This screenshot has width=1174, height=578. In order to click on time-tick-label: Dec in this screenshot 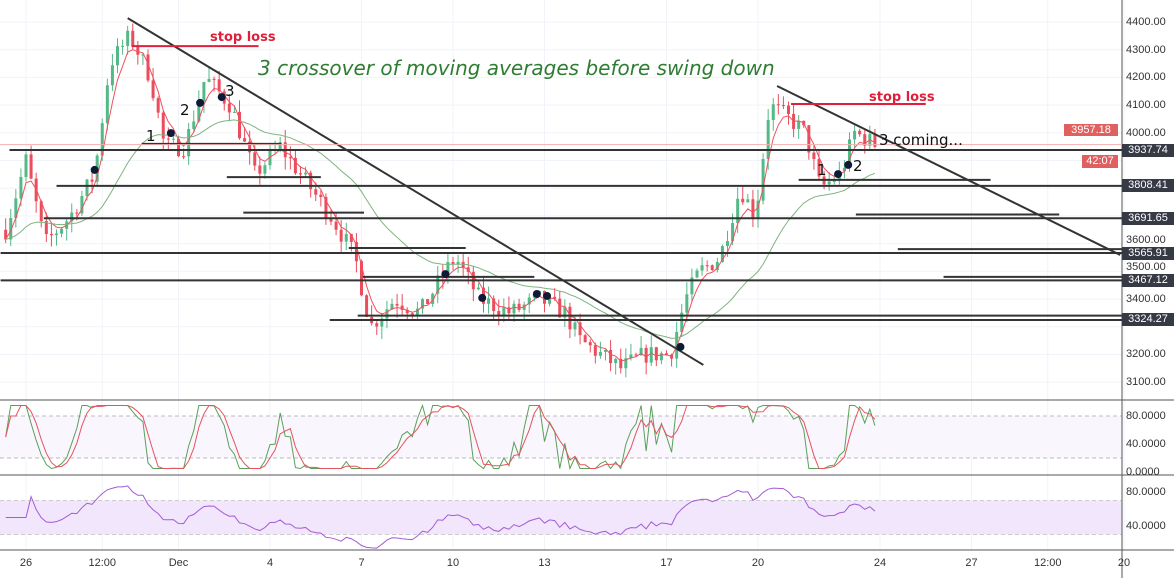, I will do `click(178, 563)`.